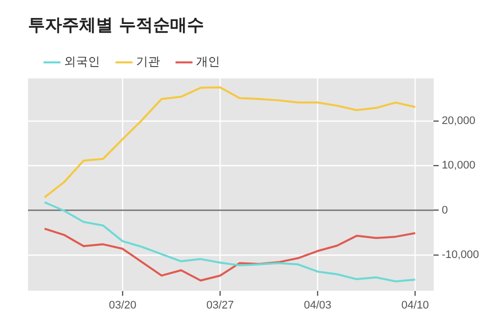 This screenshot has width=500, height=323. What do you see at coordinates (220, 305) in the screenshot?
I see `x-tick-label: 03/27` at bounding box center [220, 305].